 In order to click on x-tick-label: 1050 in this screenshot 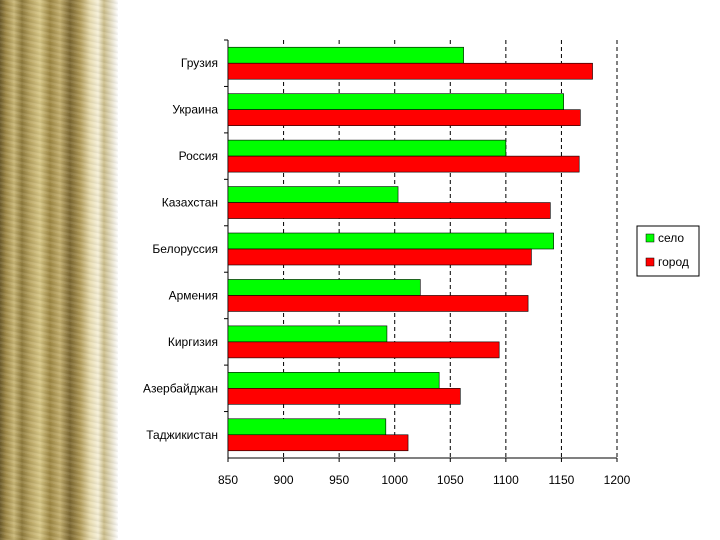, I will do `click(450, 480)`.